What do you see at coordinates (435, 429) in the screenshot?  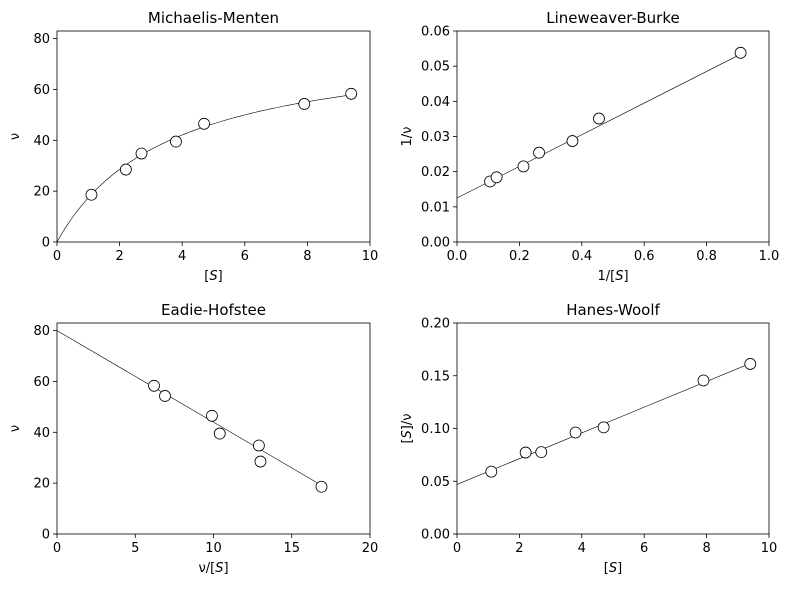 I see `y-tick-label: 0.10` at bounding box center [435, 429].